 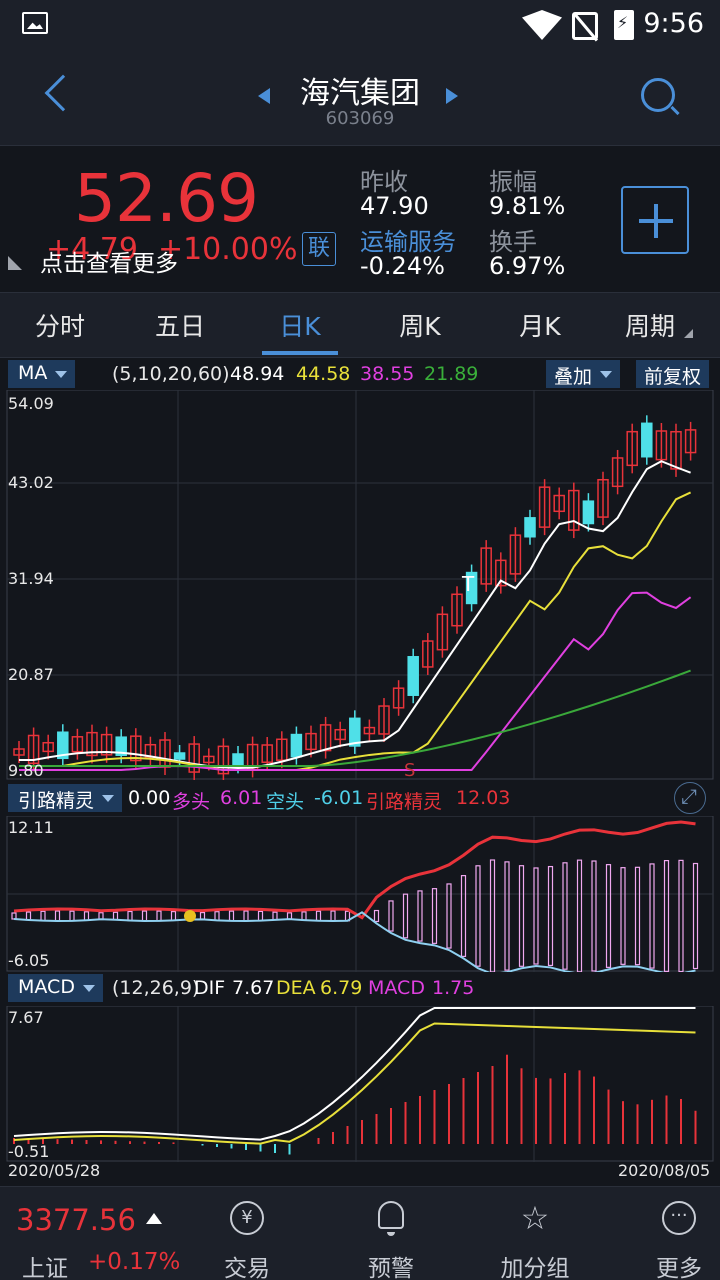 What do you see at coordinates (264, 96) in the screenshot?
I see `prev-stock-arrow-icon` at bounding box center [264, 96].